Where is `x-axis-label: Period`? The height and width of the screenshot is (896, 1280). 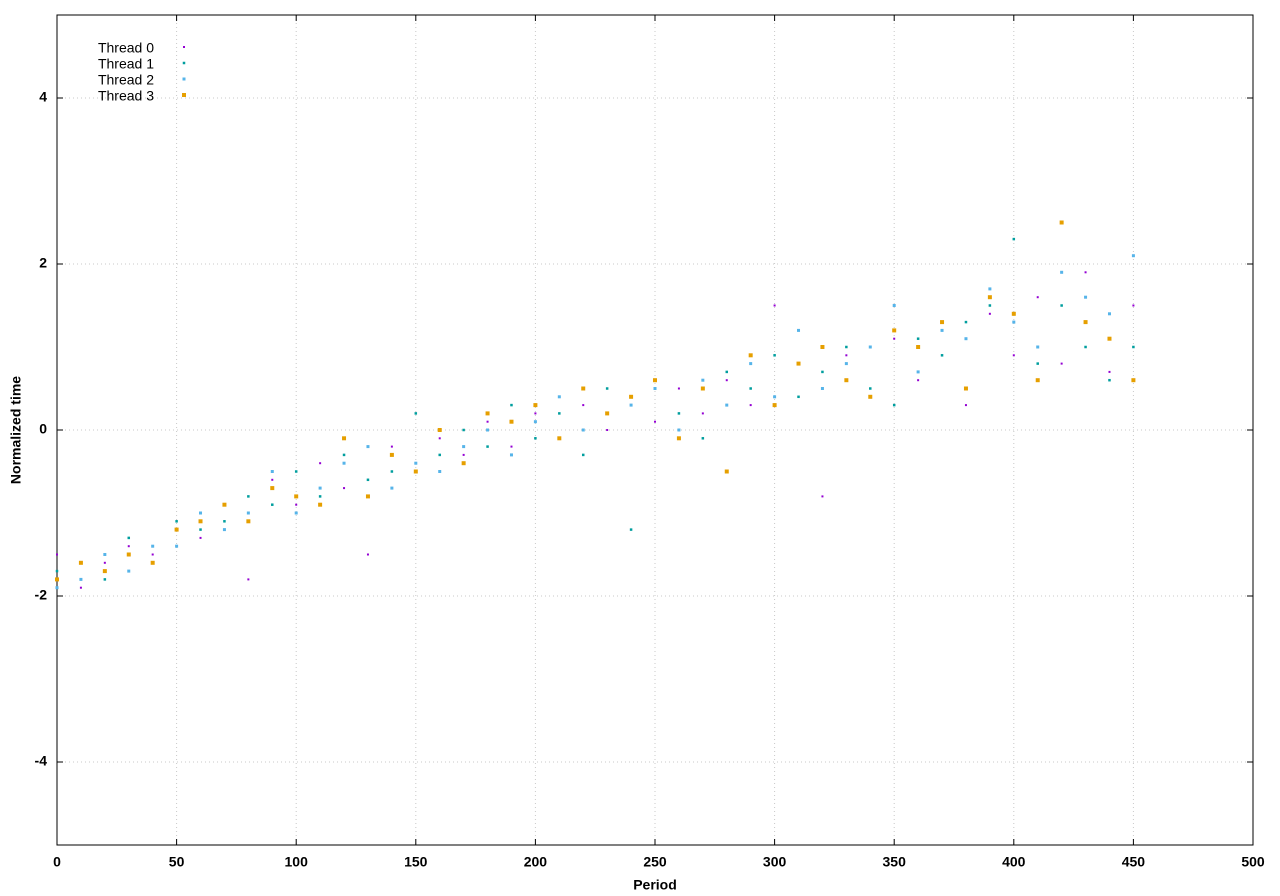 x-axis-label: Period is located at coordinates (655, 885).